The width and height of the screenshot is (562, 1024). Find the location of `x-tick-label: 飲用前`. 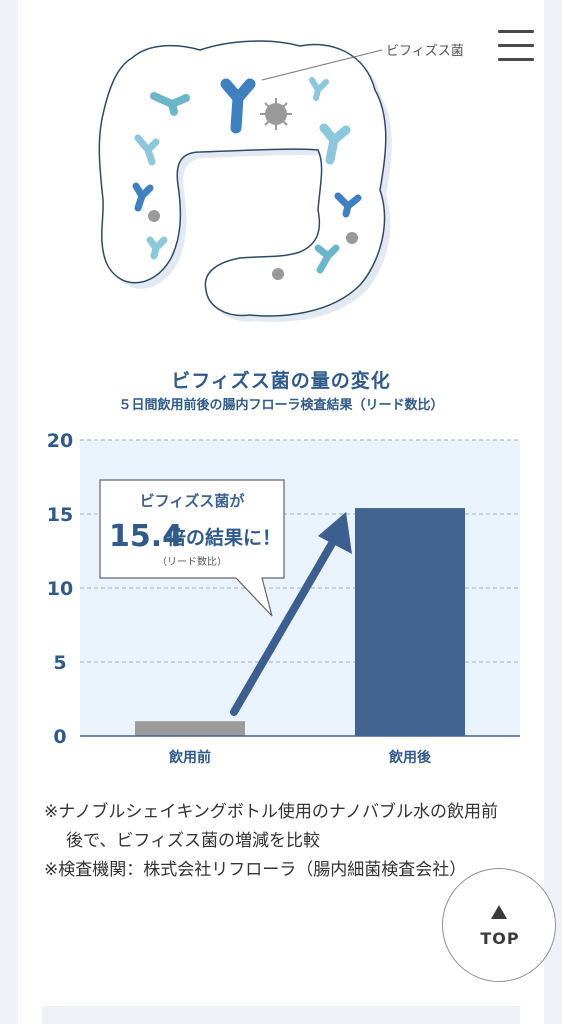

x-tick-label: 飲用前 is located at coordinates (189, 757).